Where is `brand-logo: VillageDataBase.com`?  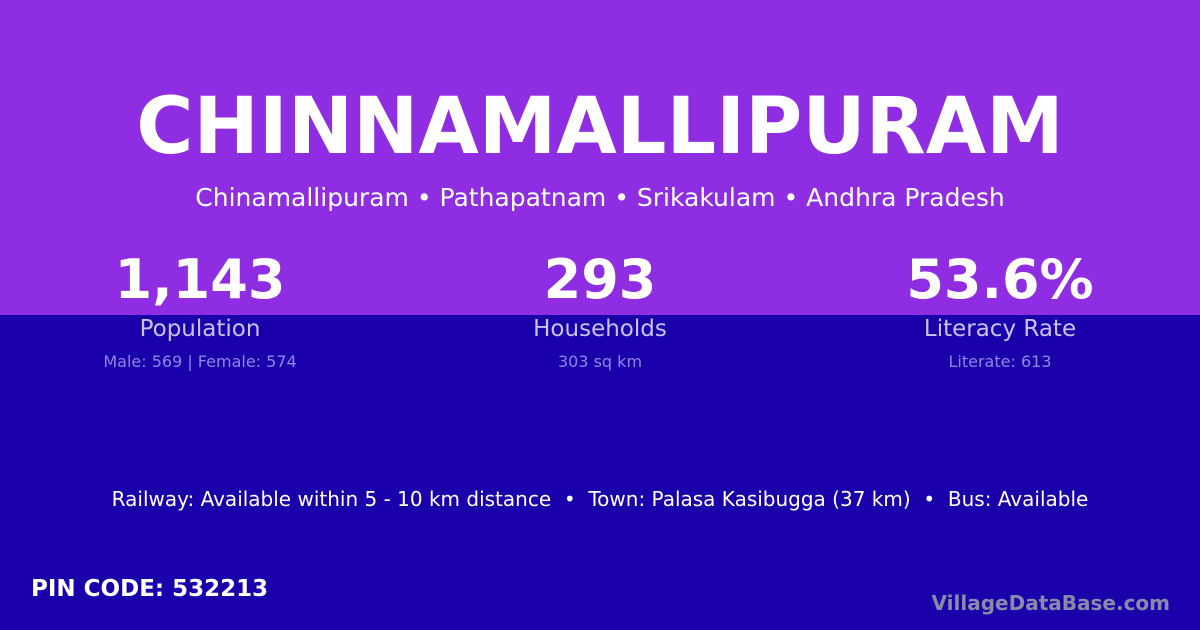
brand-logo: VillageDataBase.com is located at coordinates (1050, 603).